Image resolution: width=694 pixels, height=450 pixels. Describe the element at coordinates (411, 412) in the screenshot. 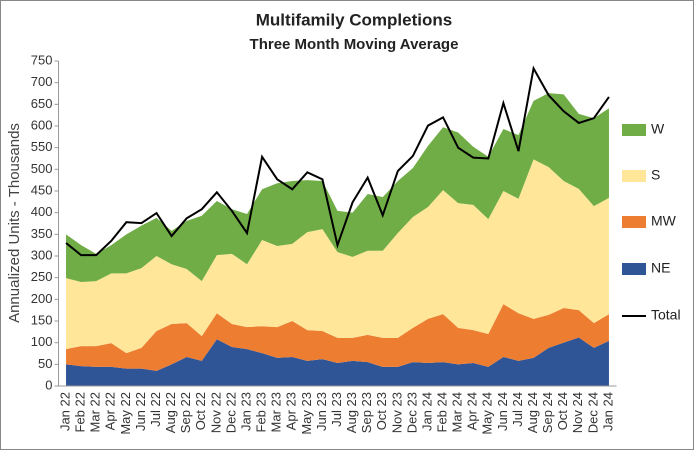

I see `x-tick-label: Dec 23` at that location.